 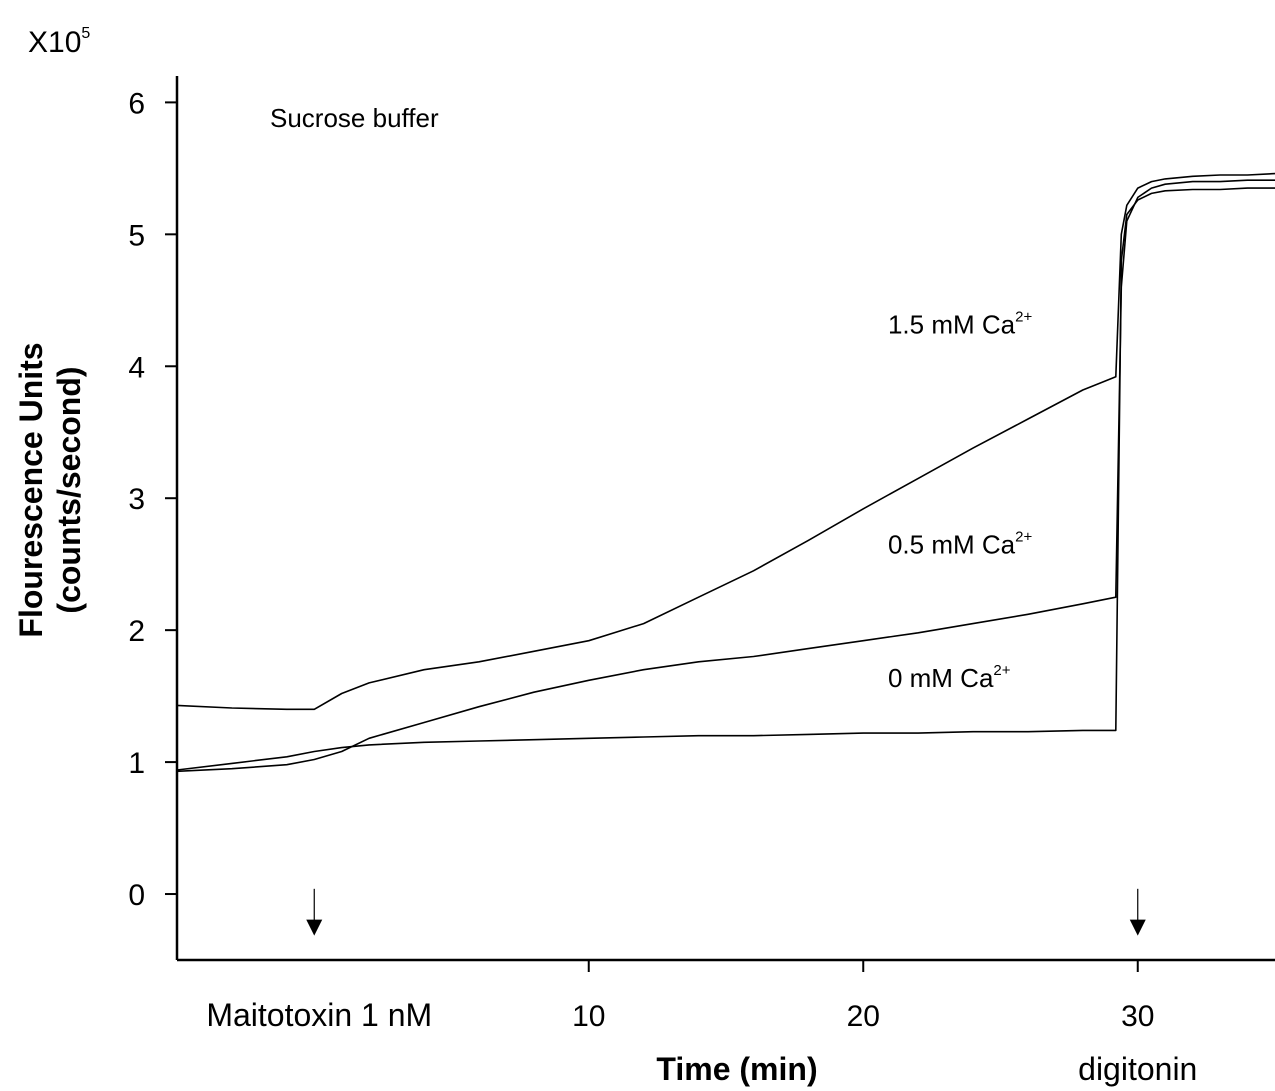 I want to click on event-markers: Maitotoxin 1 nM digitonin, so click(x=701, y=987).